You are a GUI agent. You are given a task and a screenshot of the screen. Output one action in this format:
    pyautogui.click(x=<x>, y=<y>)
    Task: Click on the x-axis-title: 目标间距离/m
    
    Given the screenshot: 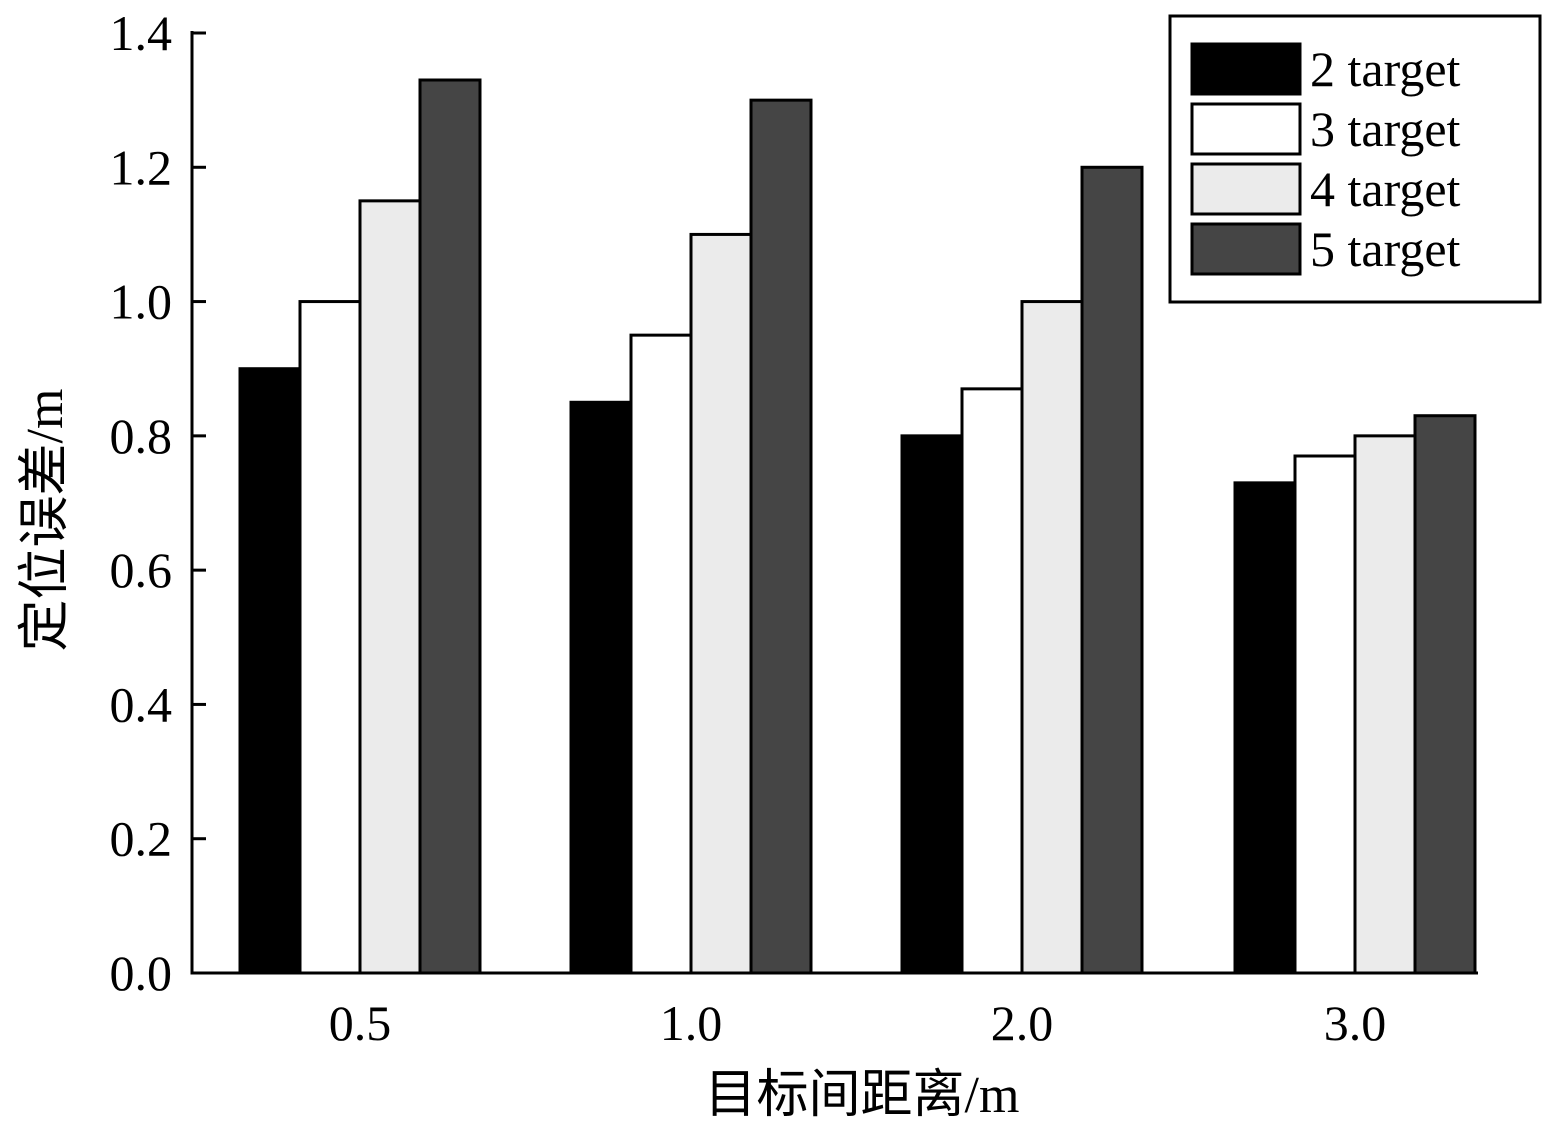 What is the action you would take?
    pyautogui.click(x=862, y=1095)
    